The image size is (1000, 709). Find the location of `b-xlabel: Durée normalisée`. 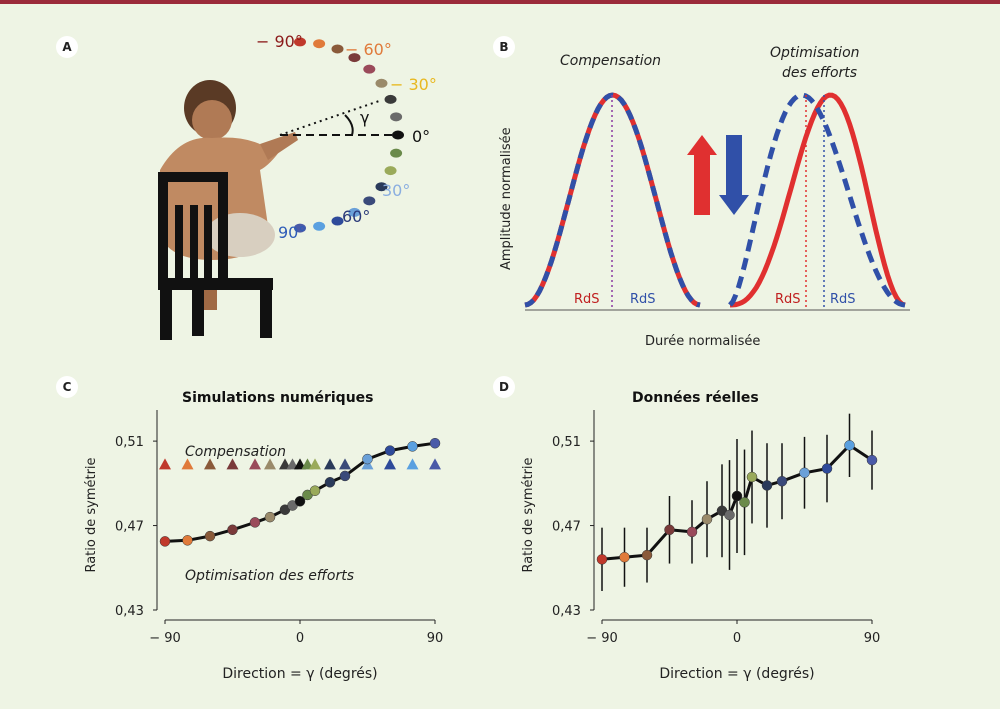

b-xlabel: Durée normalisée is located at coordinates (702, 341).